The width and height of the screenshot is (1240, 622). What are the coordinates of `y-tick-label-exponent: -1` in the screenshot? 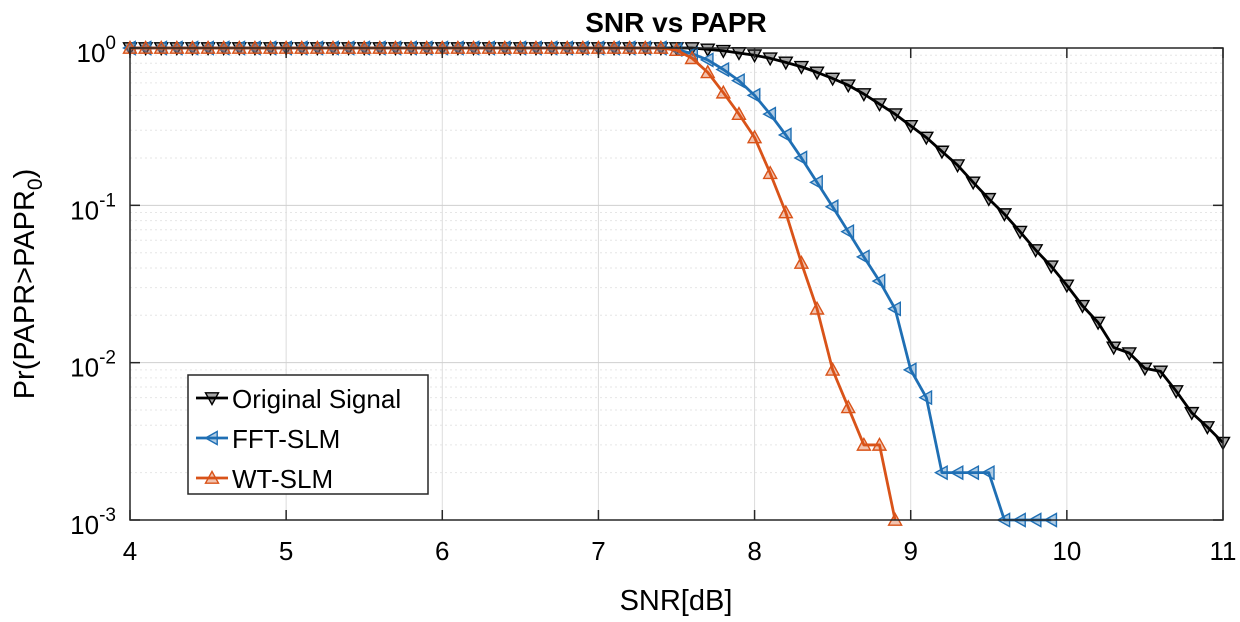 It's located at (107, 200).